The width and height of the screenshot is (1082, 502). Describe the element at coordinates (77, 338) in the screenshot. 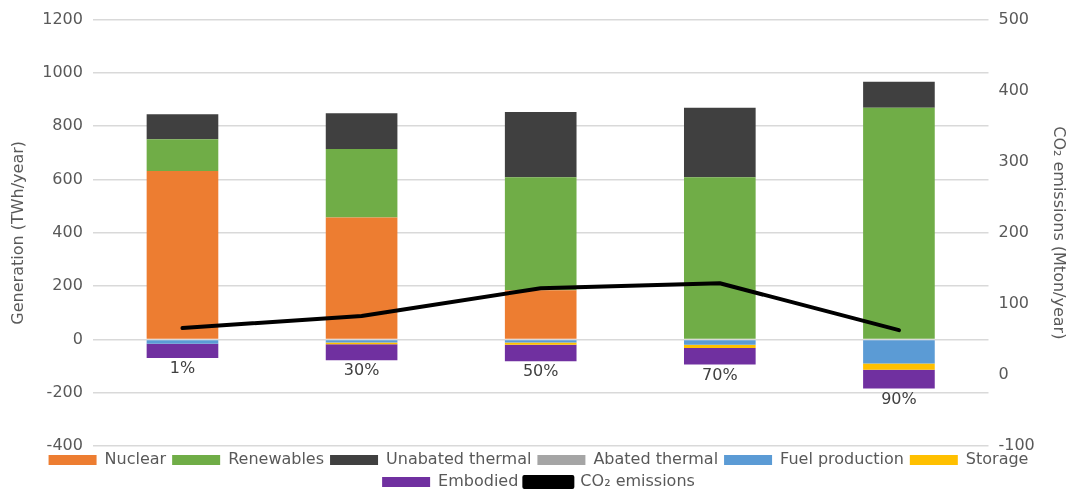

I see `y-tick-label: 0` at that location.